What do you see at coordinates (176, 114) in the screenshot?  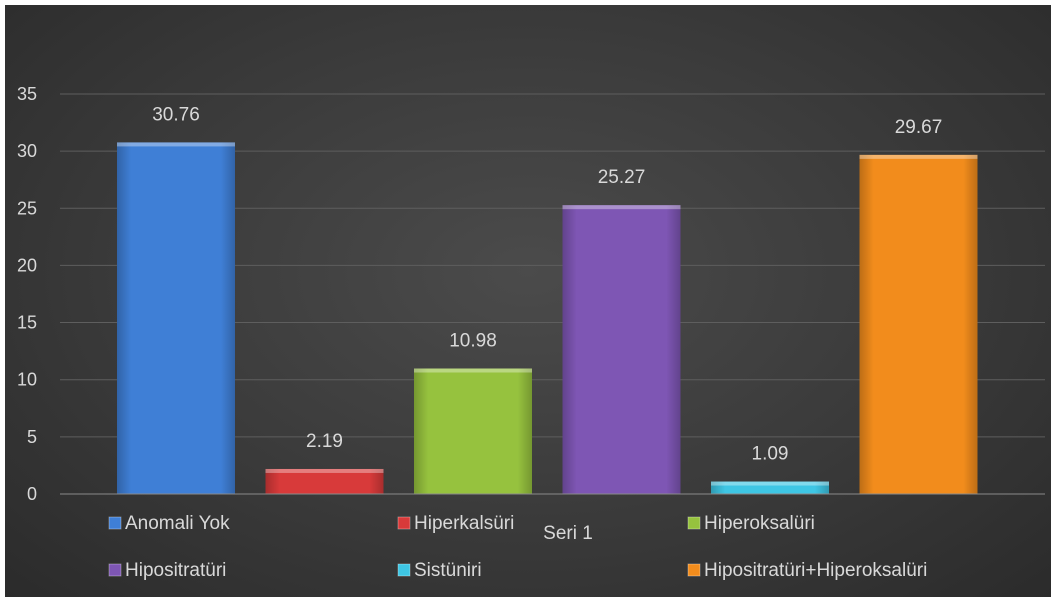 I see `data-label: 30.76` at bounding box center [176, 114].